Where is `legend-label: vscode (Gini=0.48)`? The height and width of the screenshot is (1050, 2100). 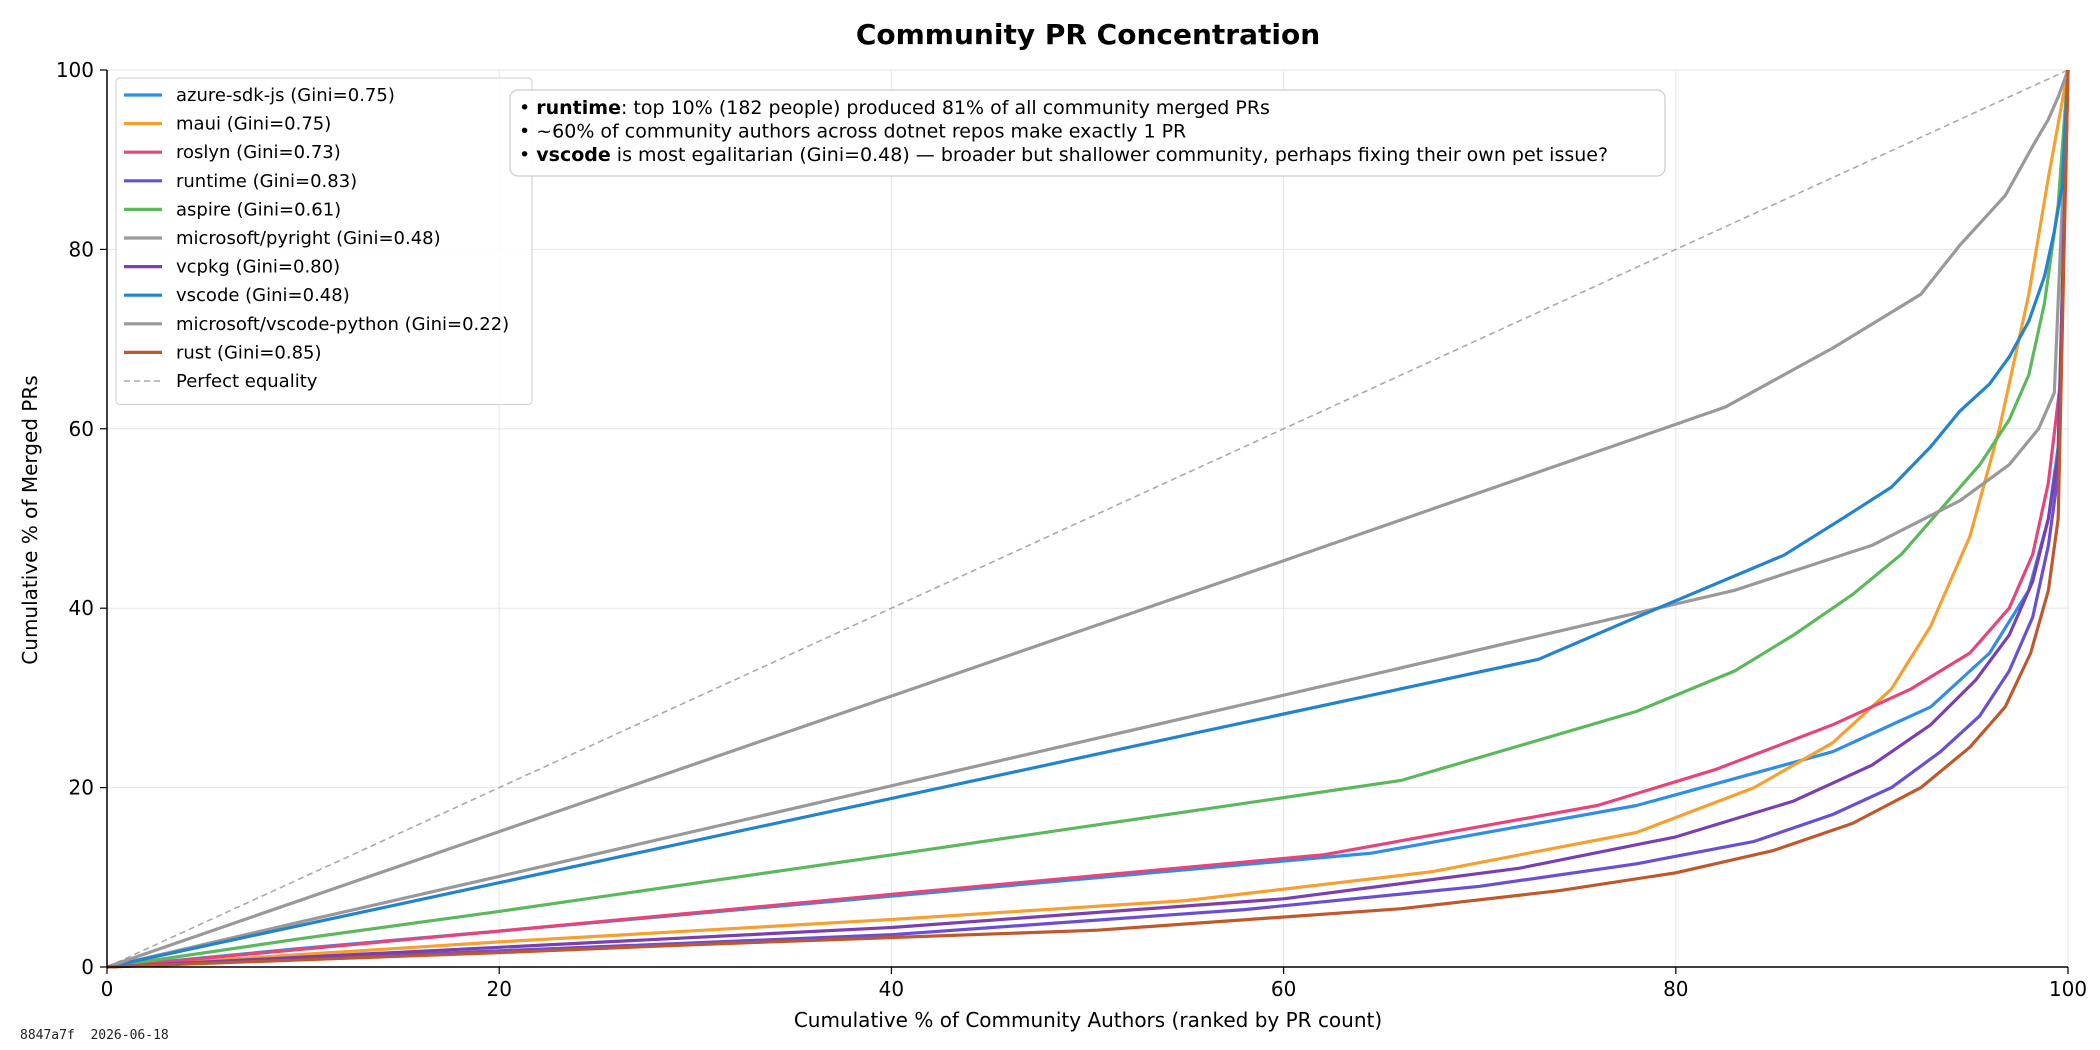 legend-label: vscode (Gini=0.48) is located at coordinates (263, 295).